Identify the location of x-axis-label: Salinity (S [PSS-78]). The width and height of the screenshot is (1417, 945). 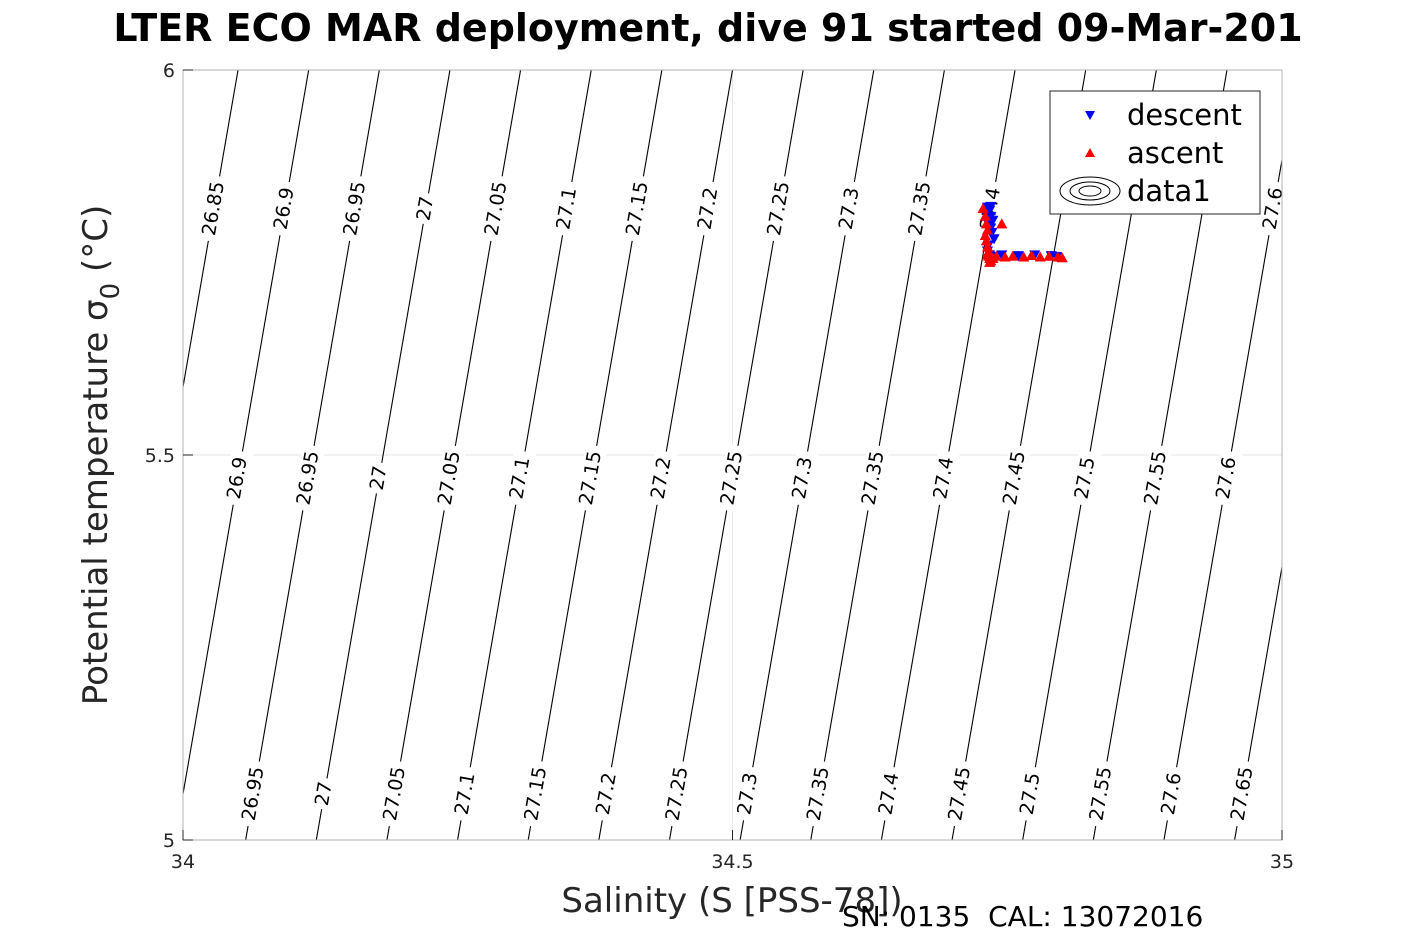
(731, 901).